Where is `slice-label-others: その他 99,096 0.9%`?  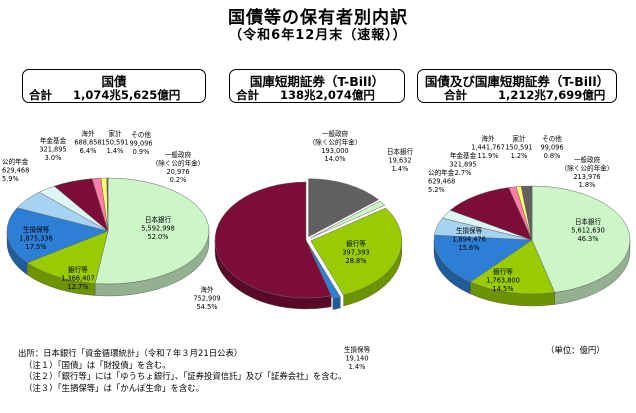 slice-label-others: その他 99,096 0.9% is located at coordinates (140, 143).